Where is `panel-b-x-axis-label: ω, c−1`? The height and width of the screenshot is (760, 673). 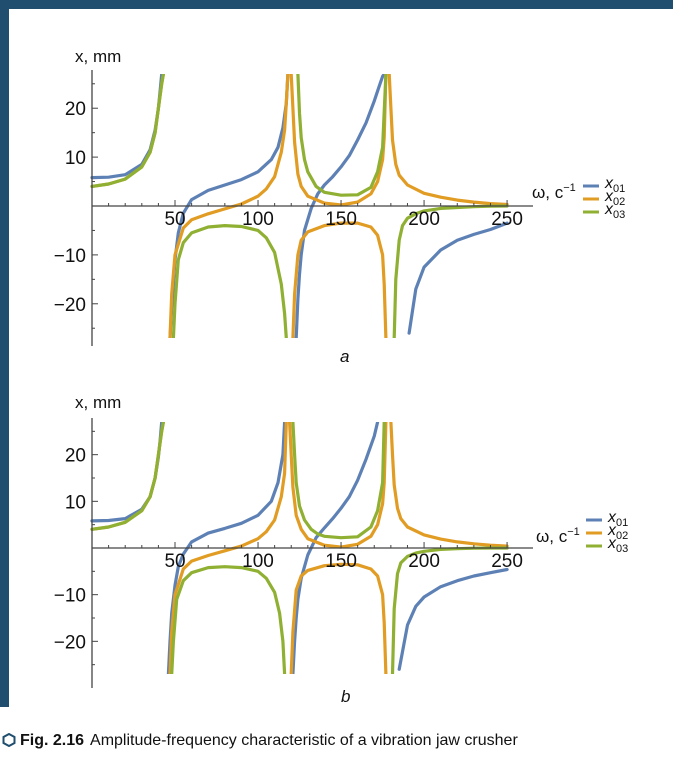
panel-b-x-axis-label: ω, c−1 is located at coordinates (558, 536).